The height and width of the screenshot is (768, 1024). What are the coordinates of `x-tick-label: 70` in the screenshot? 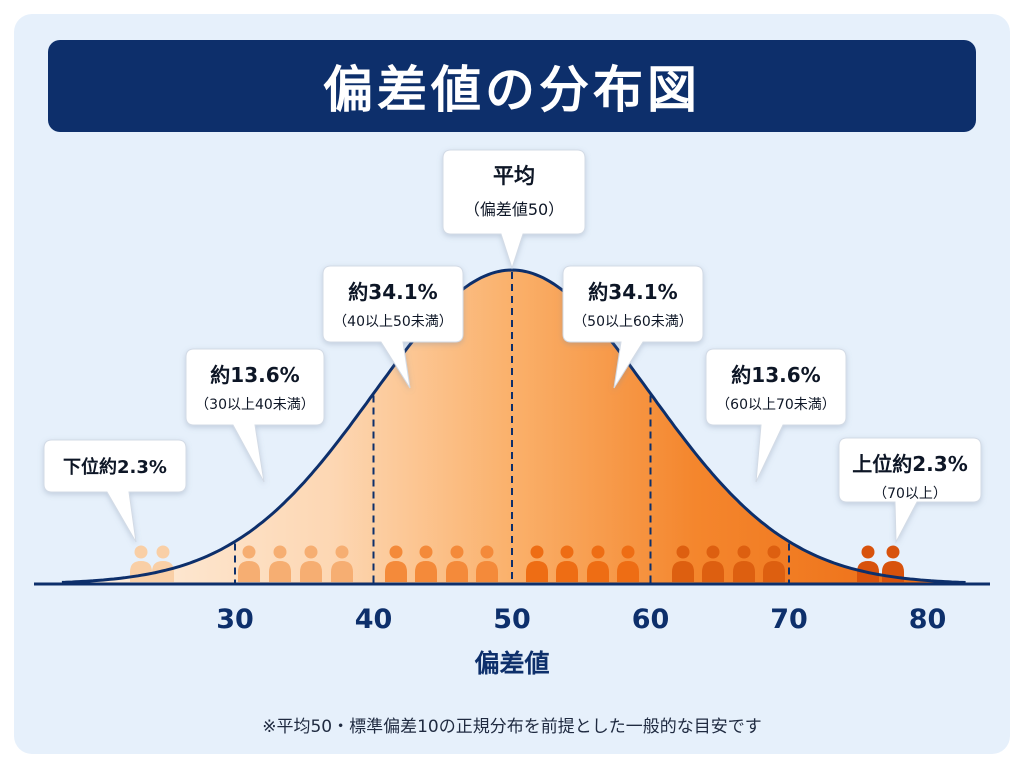 It's located at (789, 619).